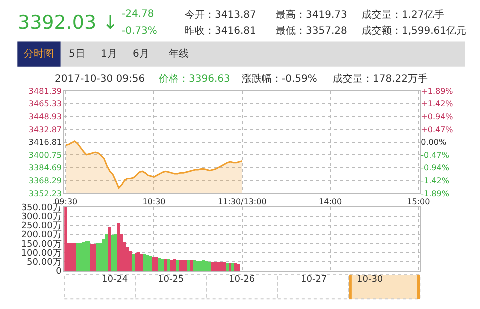 The image size is (480, 309). What do you see at coordinates (109, 54) in the screenshot?
I see `text: 1月` at bounding box center [109, 54].